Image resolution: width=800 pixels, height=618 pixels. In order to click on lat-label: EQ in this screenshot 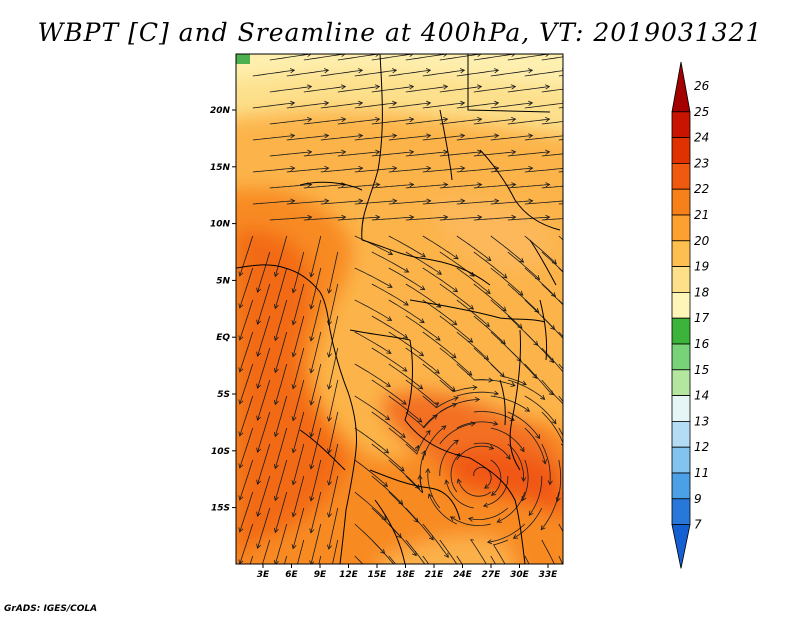, I will do `click(223, 338)`.